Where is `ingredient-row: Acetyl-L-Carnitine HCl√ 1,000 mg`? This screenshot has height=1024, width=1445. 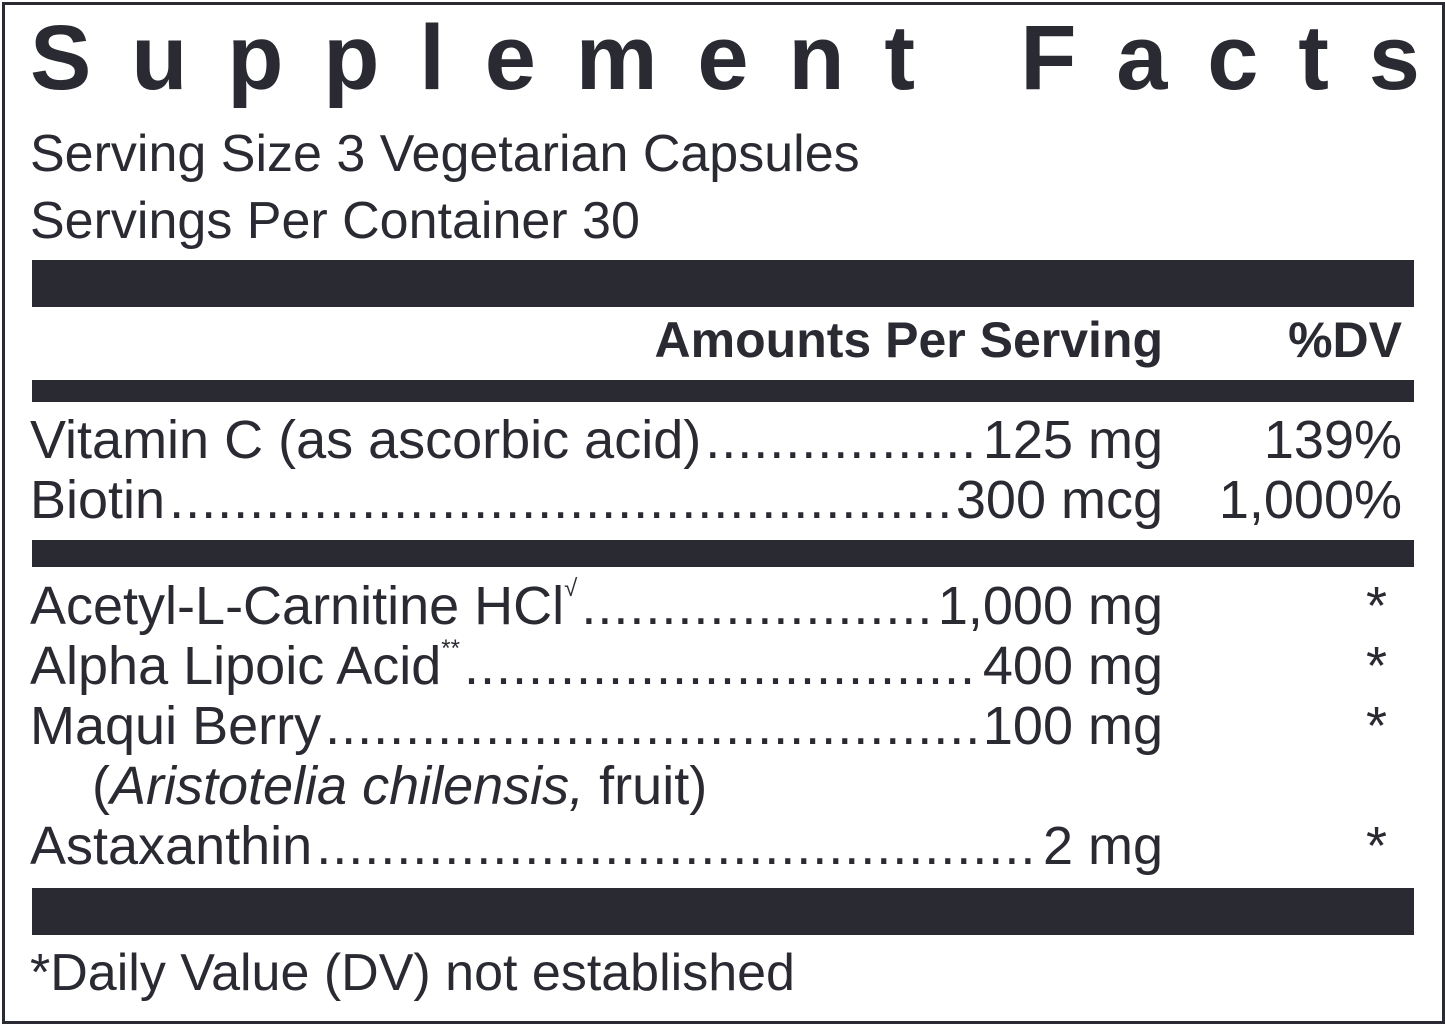
ingredient-row: Acetyl-L-Carnitine HCl√ 1,000 mg is located at coordinates (596, 606).